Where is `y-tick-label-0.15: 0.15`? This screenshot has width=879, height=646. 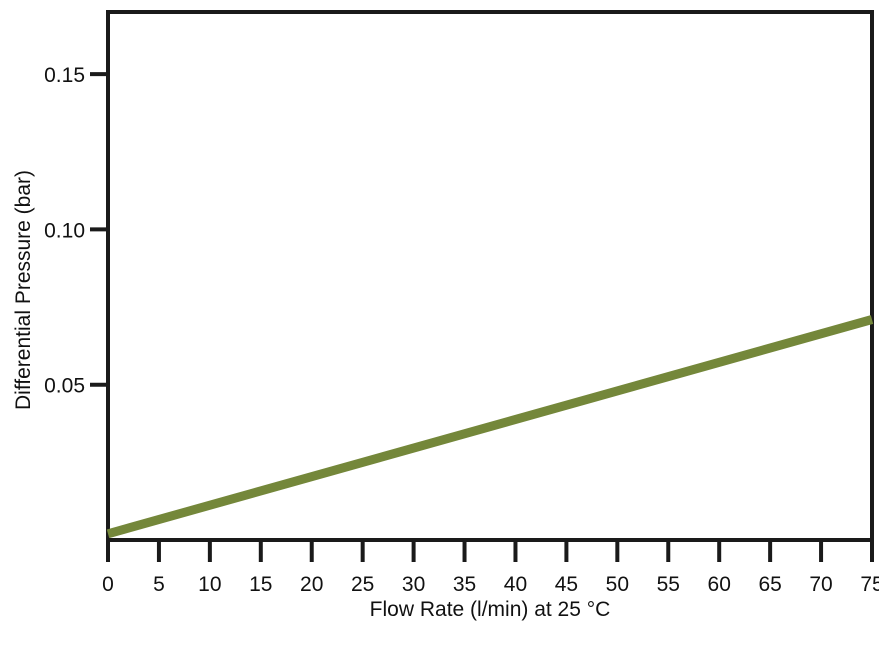
y-tick-label-0.15: 0.15 is located at coordinates (64, 75).